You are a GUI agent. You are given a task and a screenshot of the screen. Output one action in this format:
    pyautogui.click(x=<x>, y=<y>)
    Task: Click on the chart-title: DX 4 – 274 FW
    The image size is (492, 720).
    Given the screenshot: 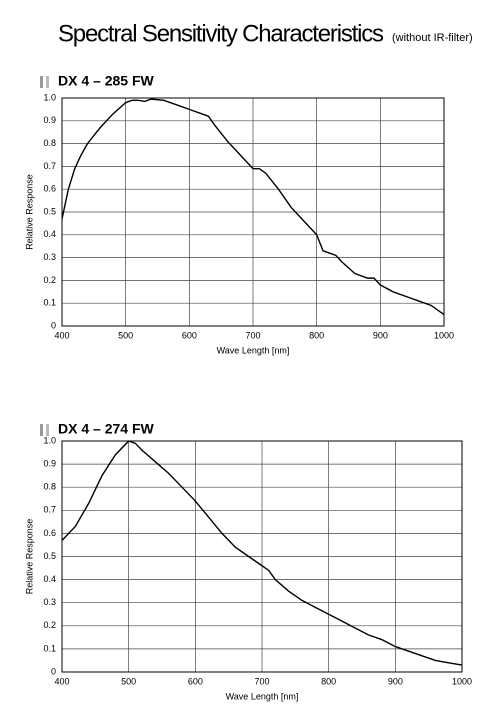 What is the action you would take?
    pyautogui.click(x=106, y=429)
    